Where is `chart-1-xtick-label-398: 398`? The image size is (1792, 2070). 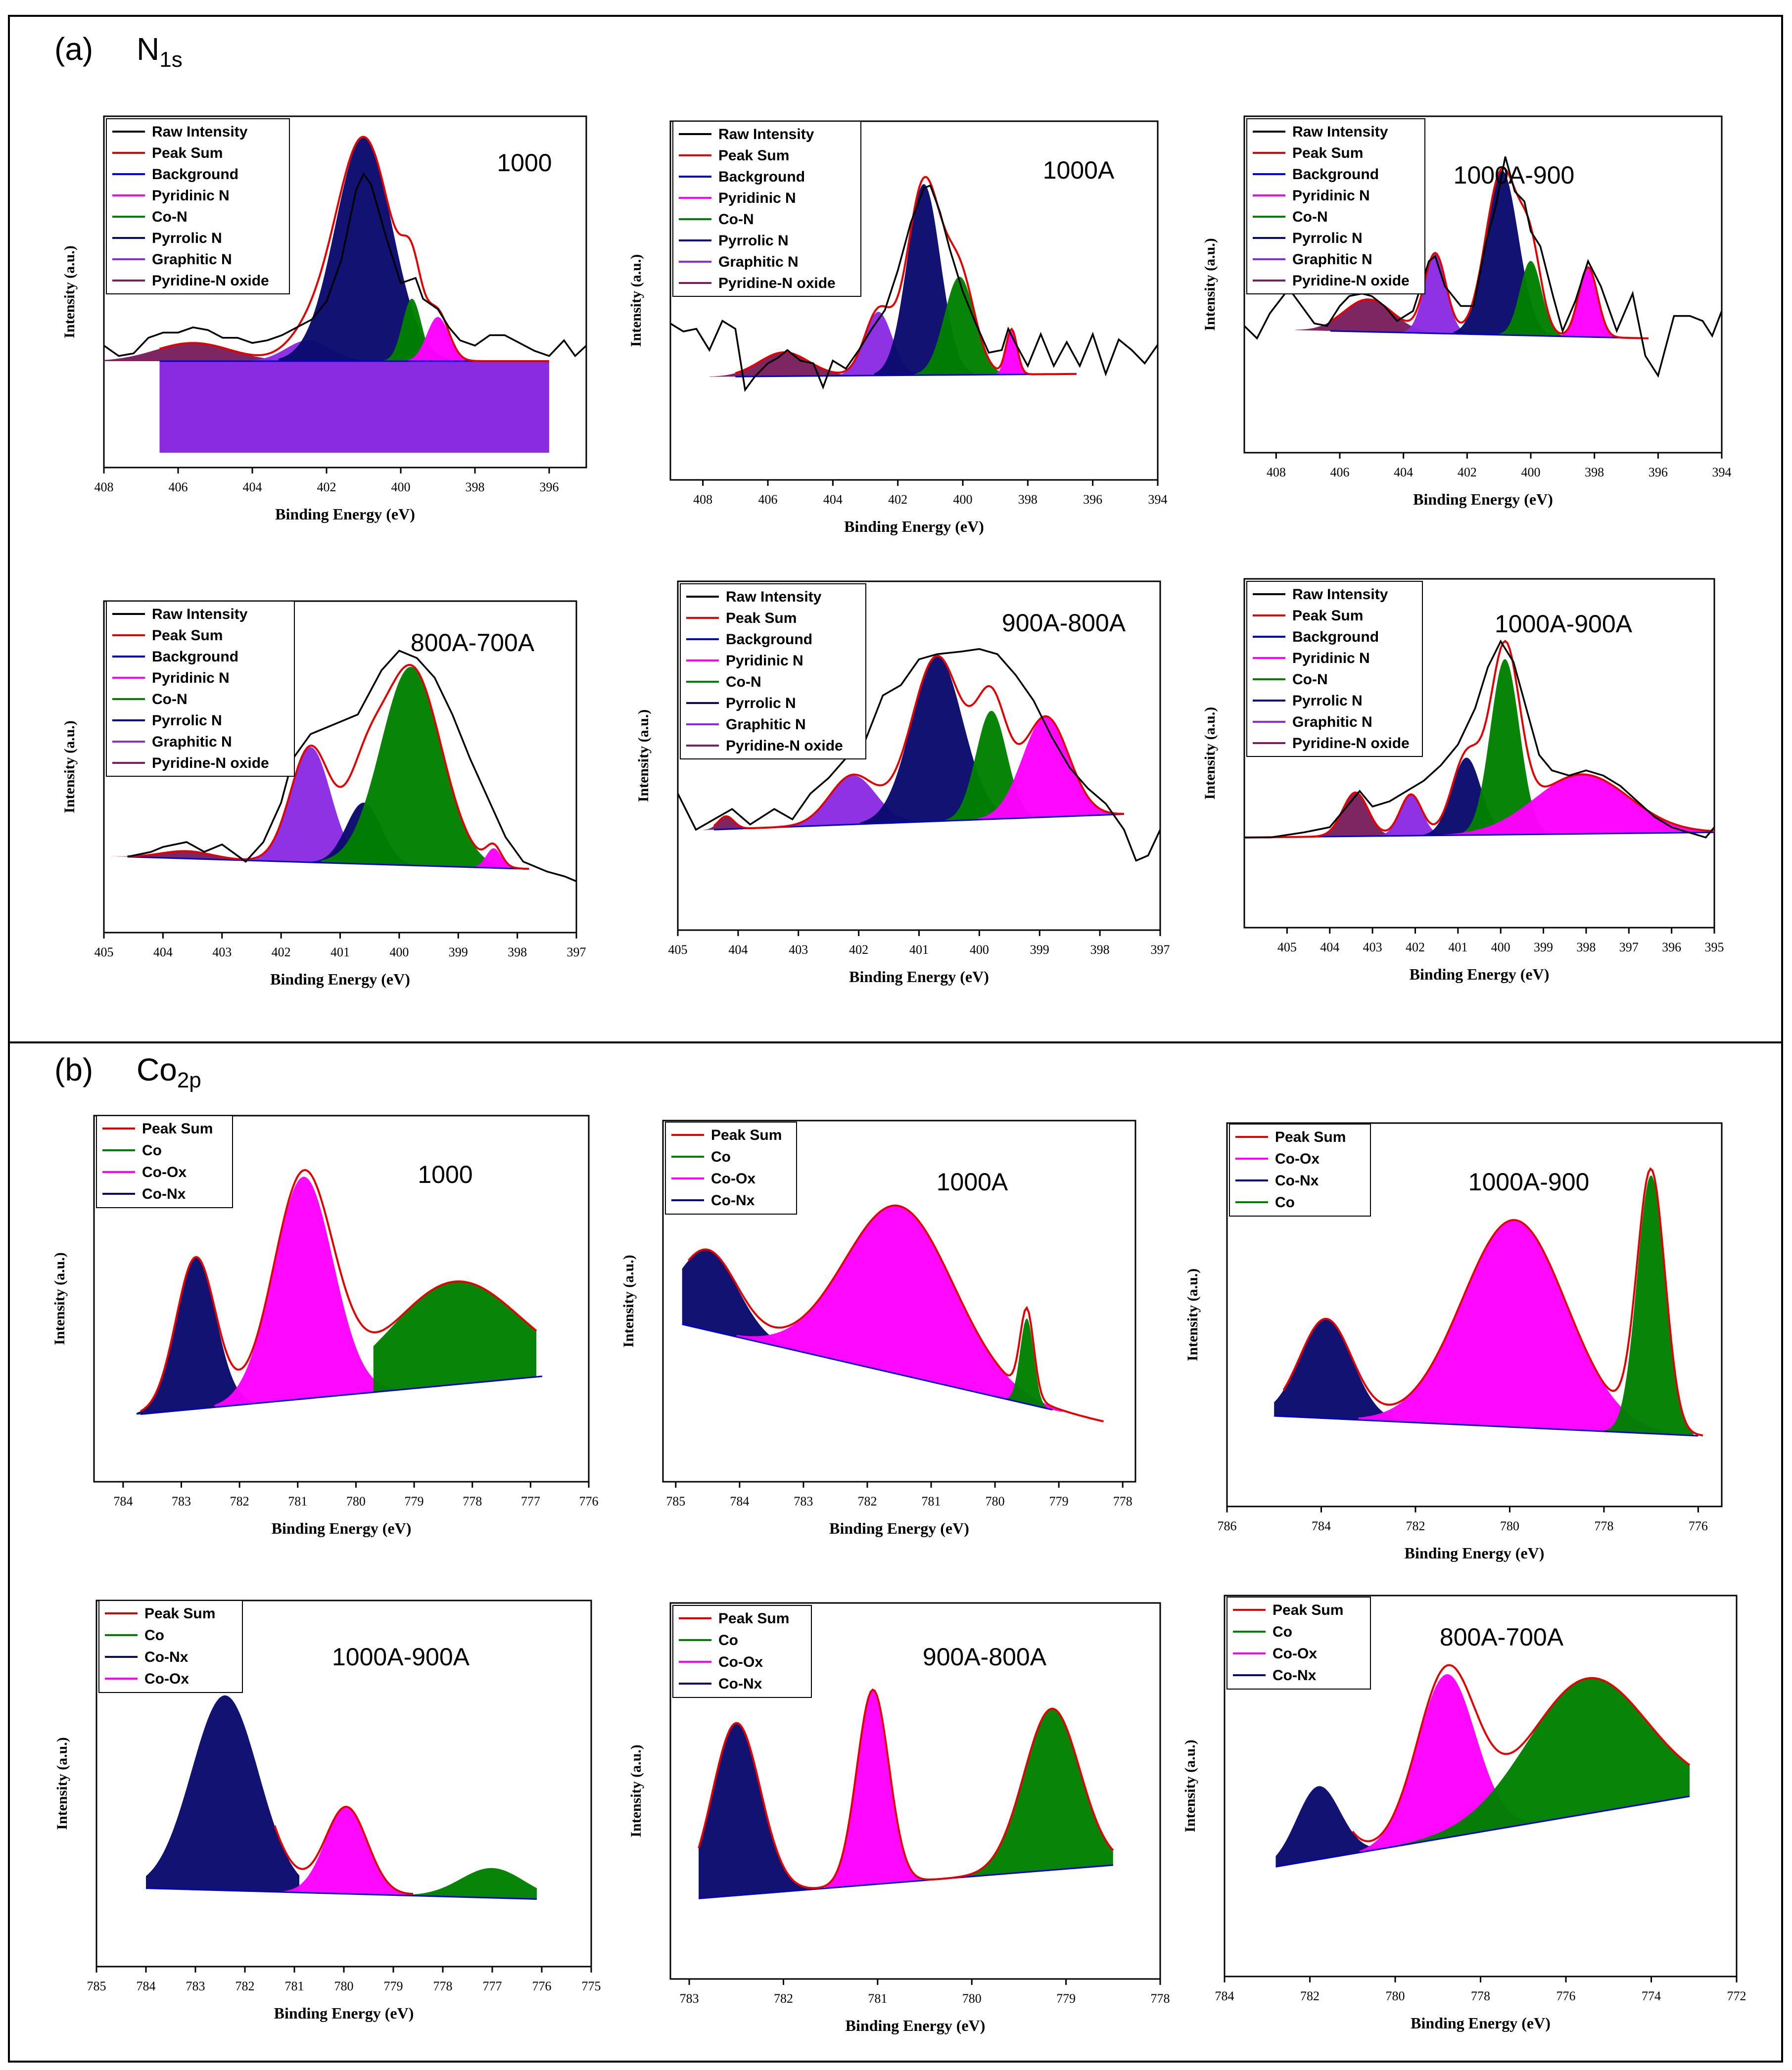 chart-1-xtick-label-398: 398 is located at coordinates (475, 487).